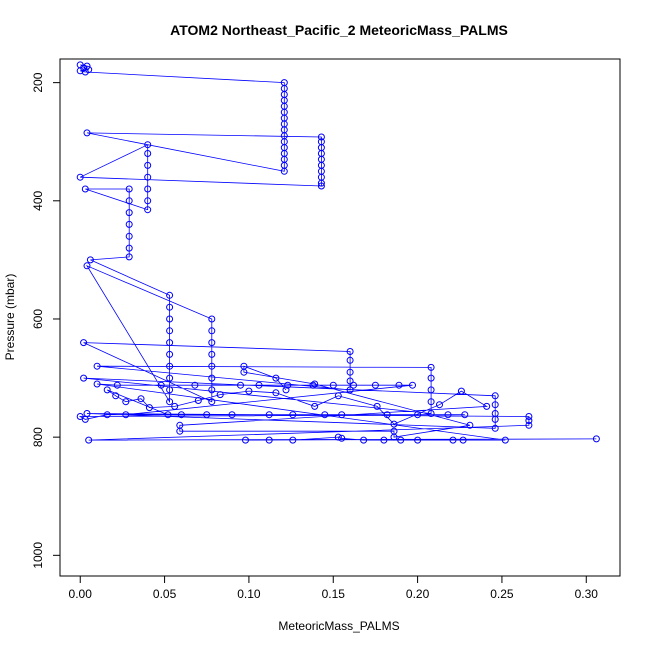  What do you see at coordinates (81, 594) in the screenshot?
I see `x-tick-label: 0.00` at bounding box center [81, 594].